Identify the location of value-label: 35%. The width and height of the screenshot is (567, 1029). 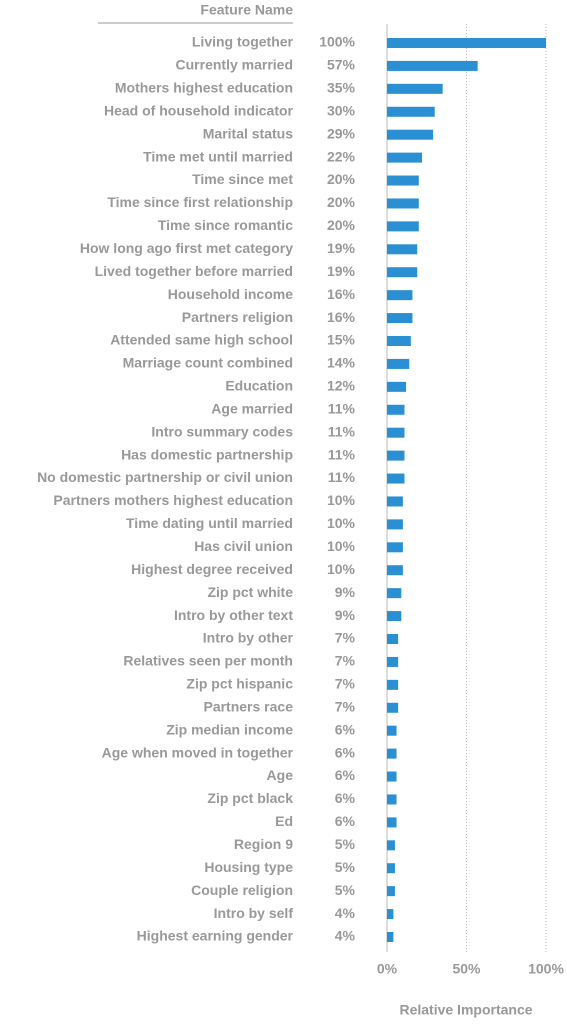
(341, 88).